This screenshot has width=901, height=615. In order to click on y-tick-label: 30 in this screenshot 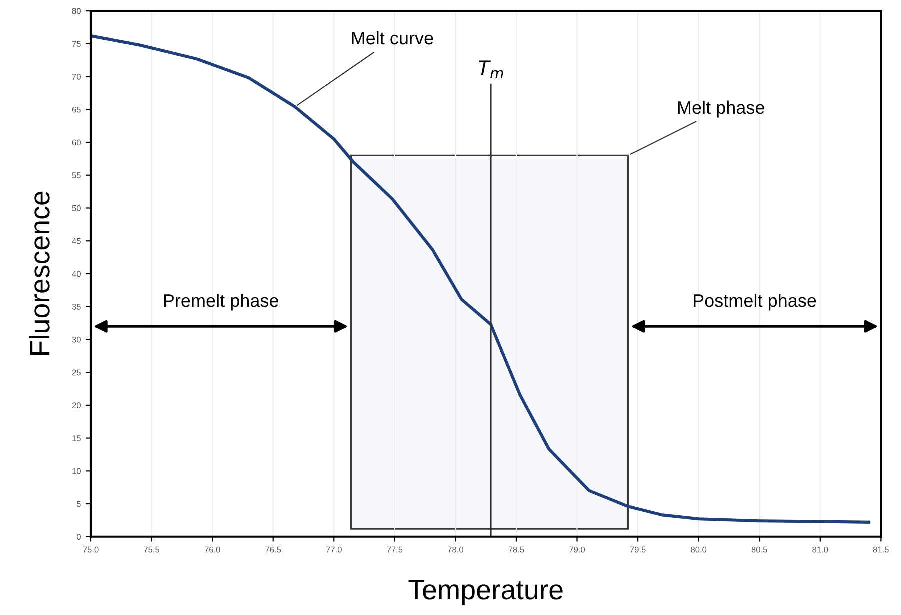, I will do `click(76, 339)`.